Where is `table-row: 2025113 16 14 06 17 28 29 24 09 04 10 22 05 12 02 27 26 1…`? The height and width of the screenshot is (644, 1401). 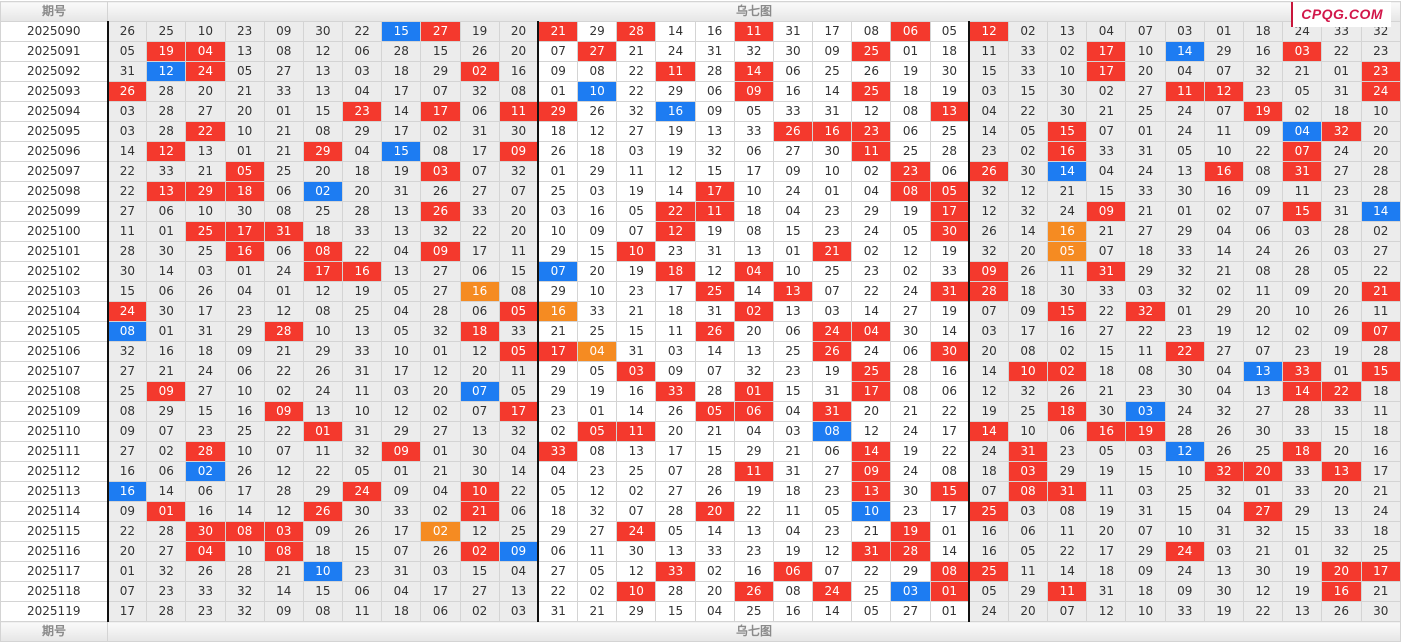
table-row: 2025113 16 14 06 17 28 29 24 09 04 10 22 05 12 02 27 26 1… is located at coordinates (700, 491).